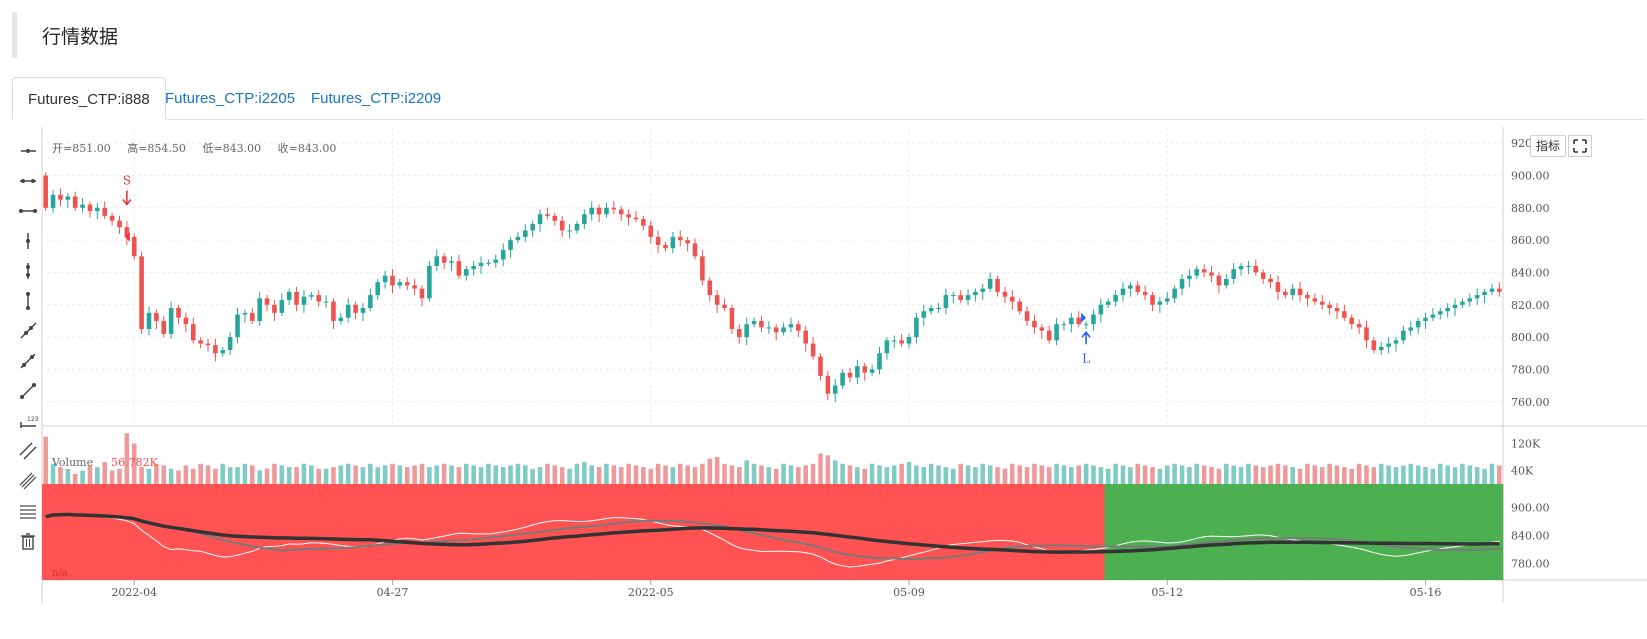 The width and height of the screenshot is (1647, 639). What do you see at coordinates (28, 541) in the screenshot?
I see `trash-icon` at bounding box center [28, 541].